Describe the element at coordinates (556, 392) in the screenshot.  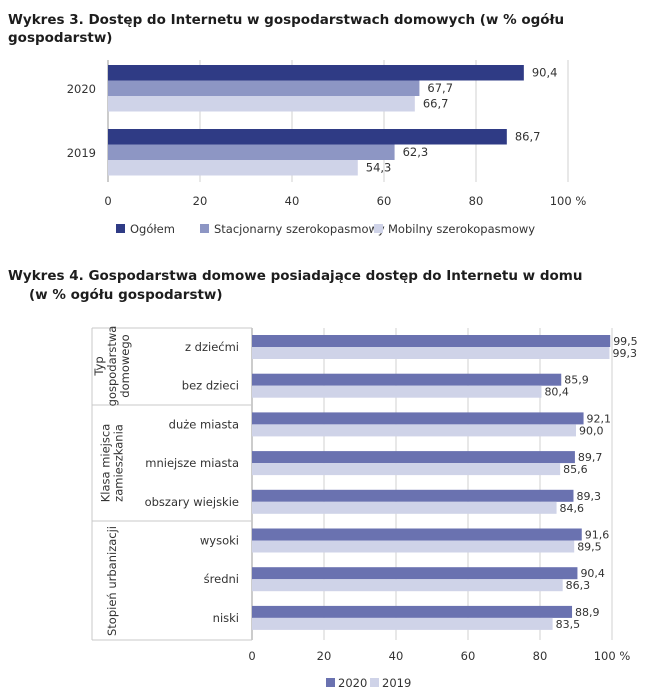
I see `bar-value-label: 80,4` at that location.